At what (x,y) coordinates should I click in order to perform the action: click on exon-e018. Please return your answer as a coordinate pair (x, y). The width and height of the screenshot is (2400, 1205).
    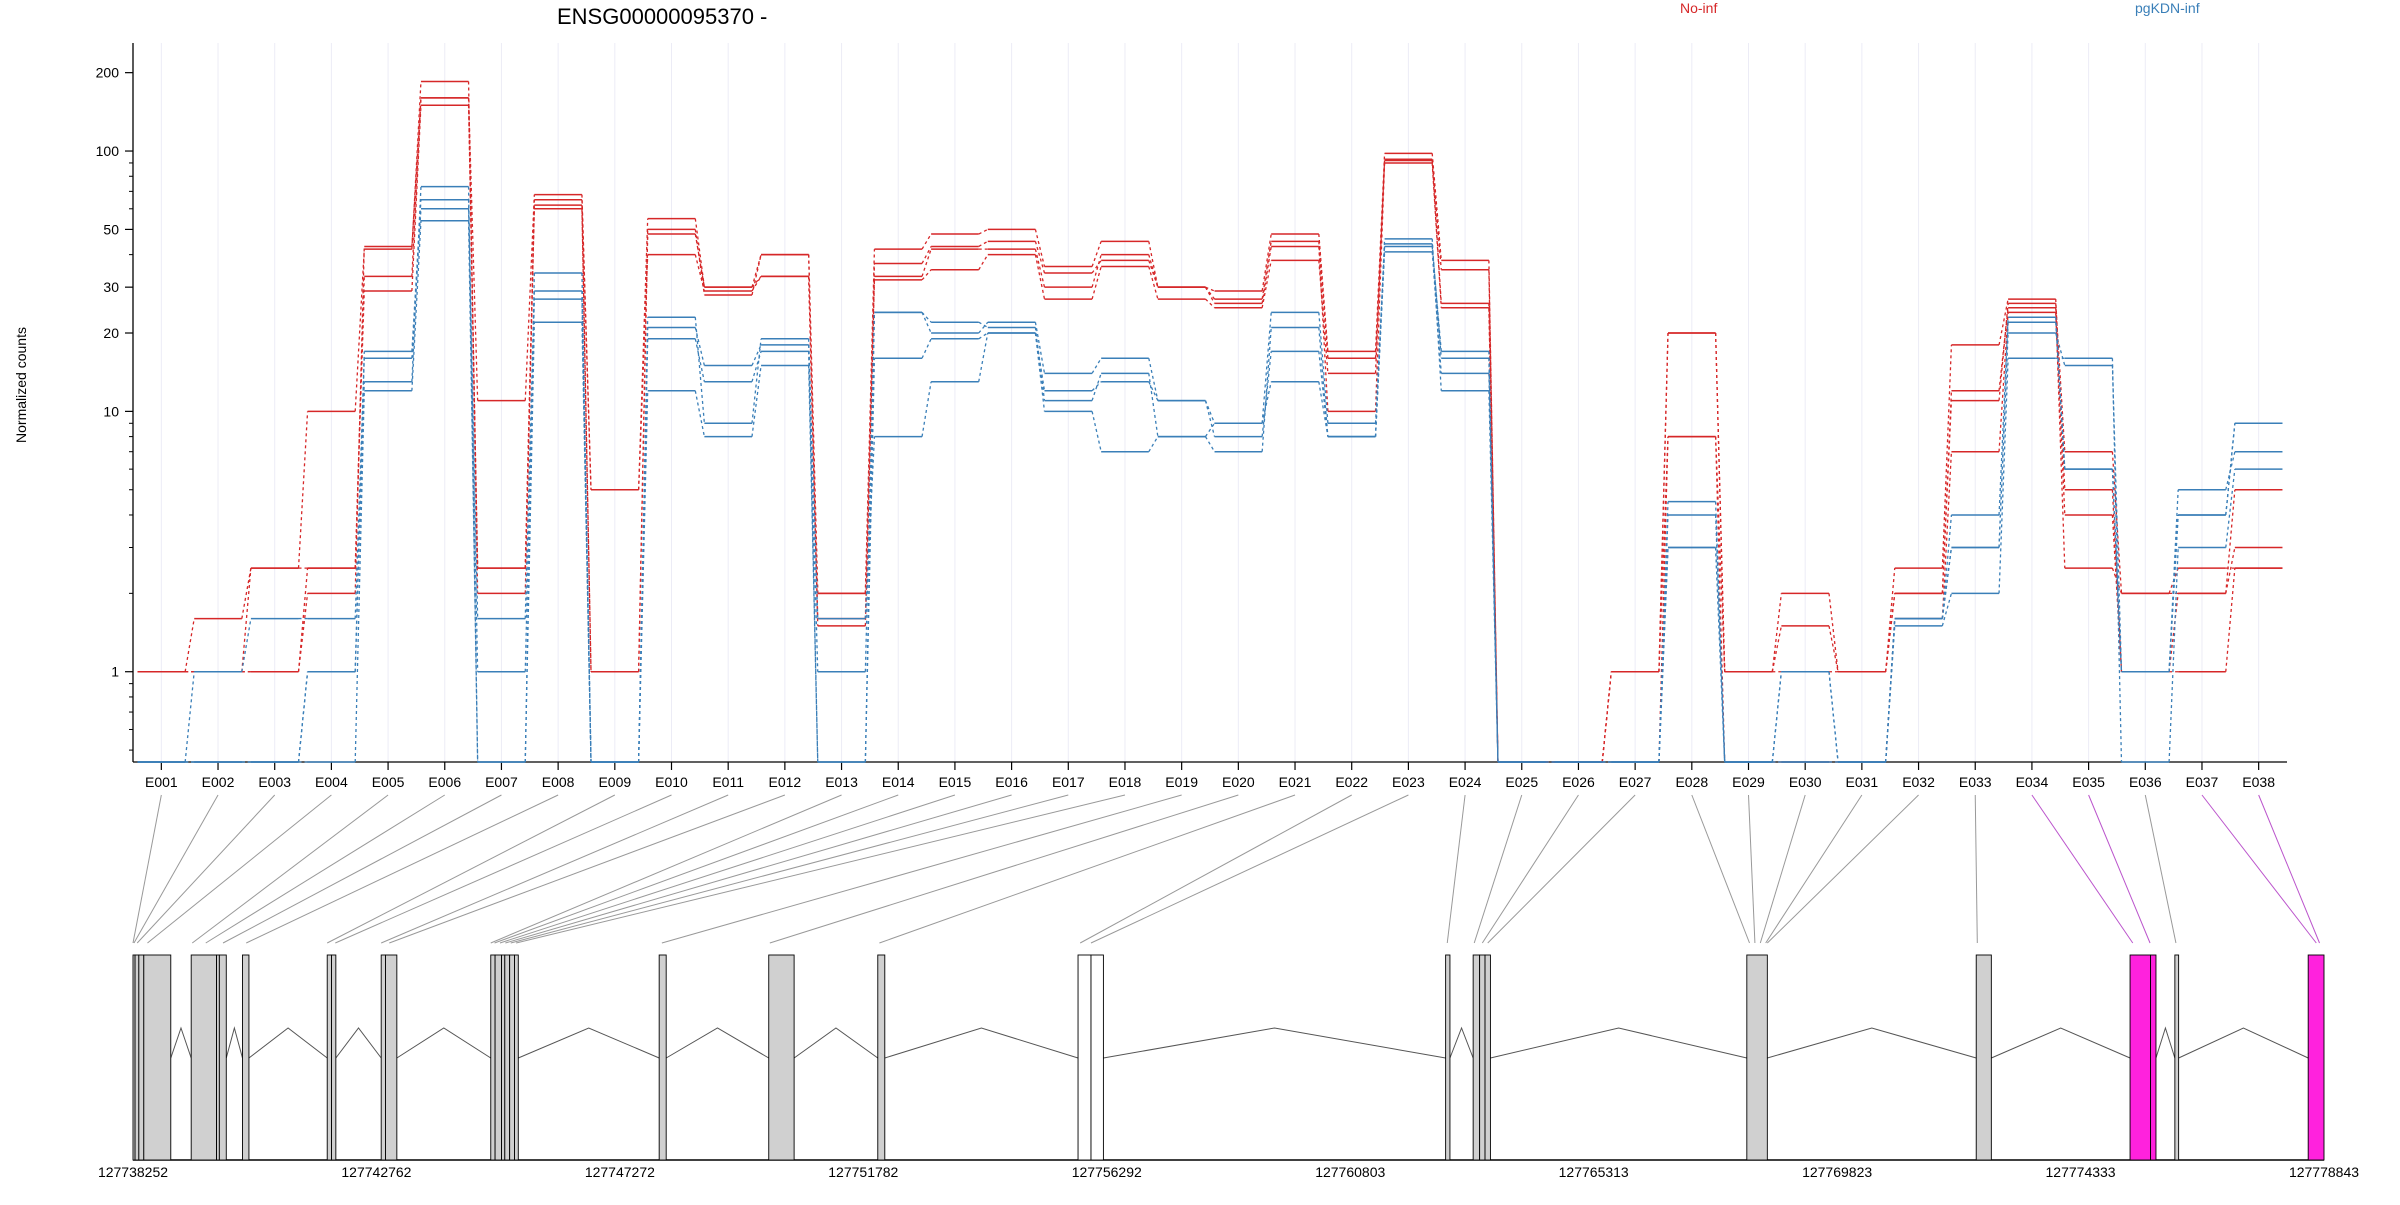
    Looking at the image, I should click on (516, 1057).